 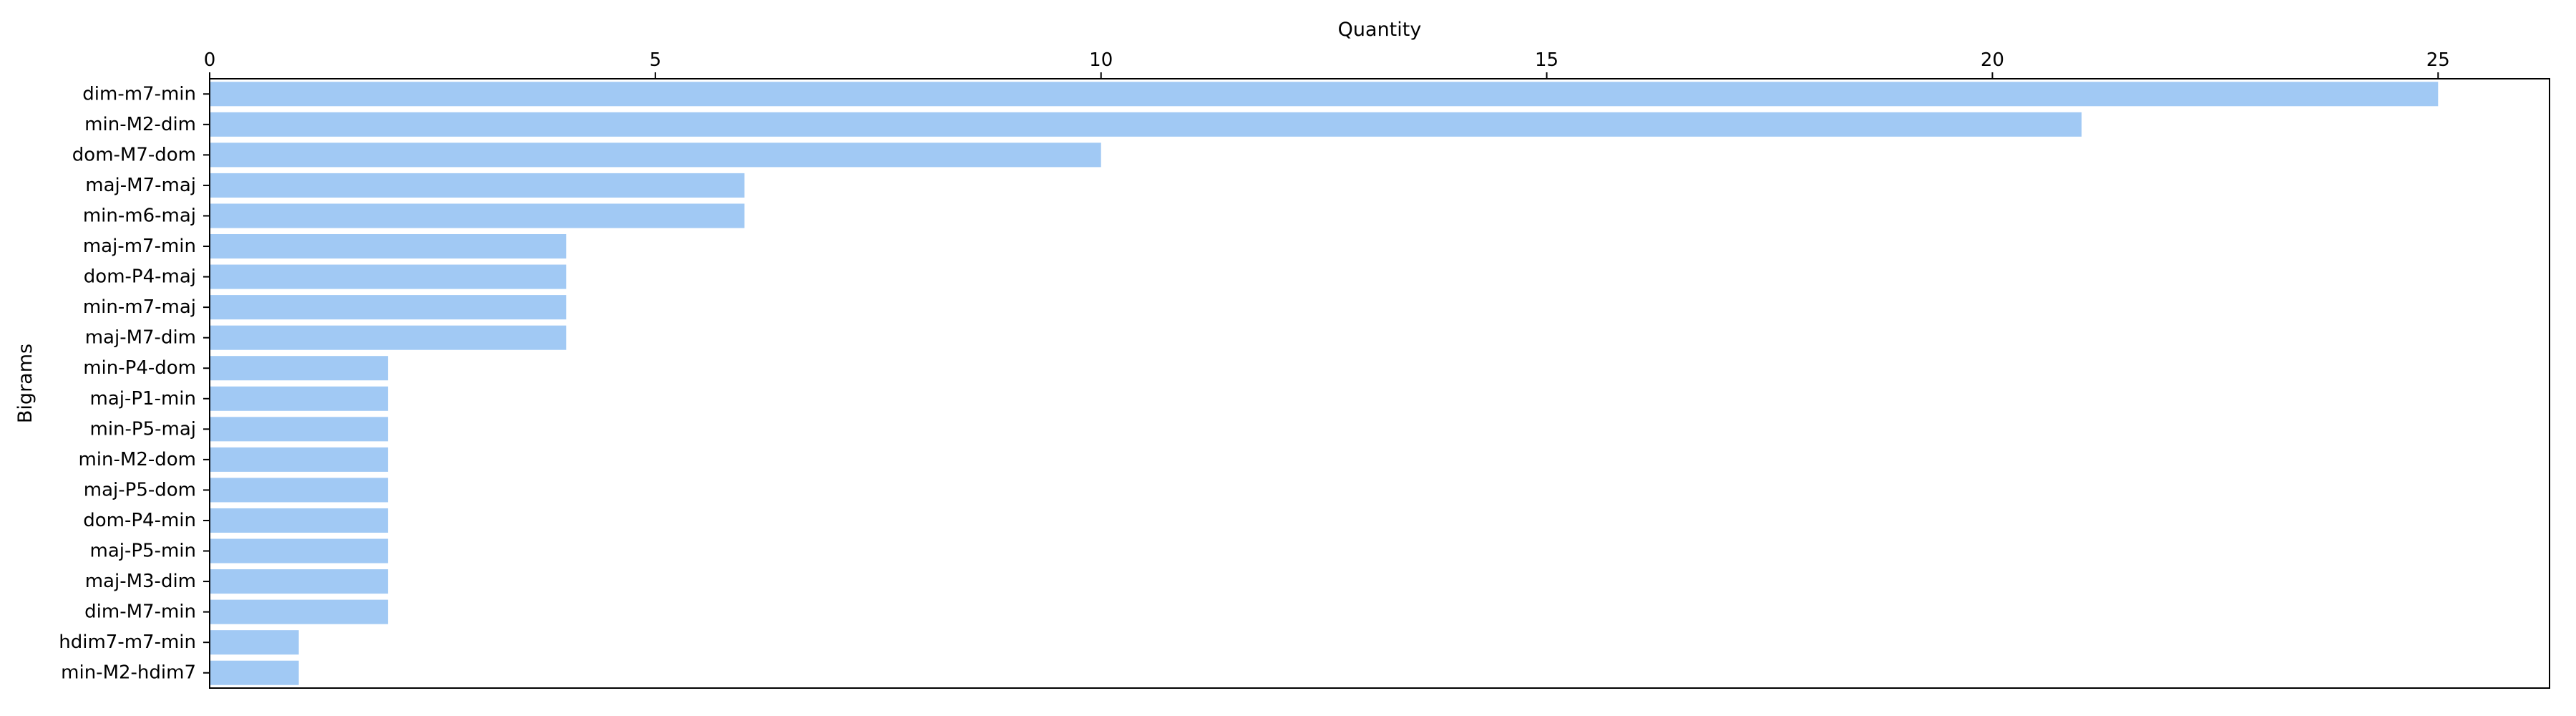 What do you see at coordinates (254, 672) in the screenshot?
I see `bar-min-M2-hdim7` at bounding box center [254, 672].